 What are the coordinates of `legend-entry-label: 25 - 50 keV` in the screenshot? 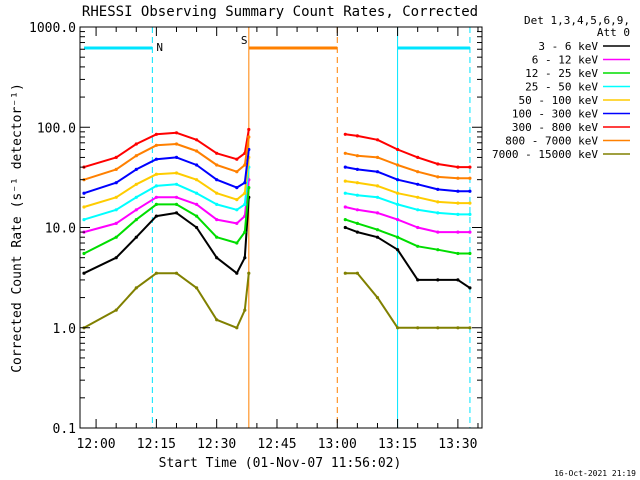 It's located at (561, 87).